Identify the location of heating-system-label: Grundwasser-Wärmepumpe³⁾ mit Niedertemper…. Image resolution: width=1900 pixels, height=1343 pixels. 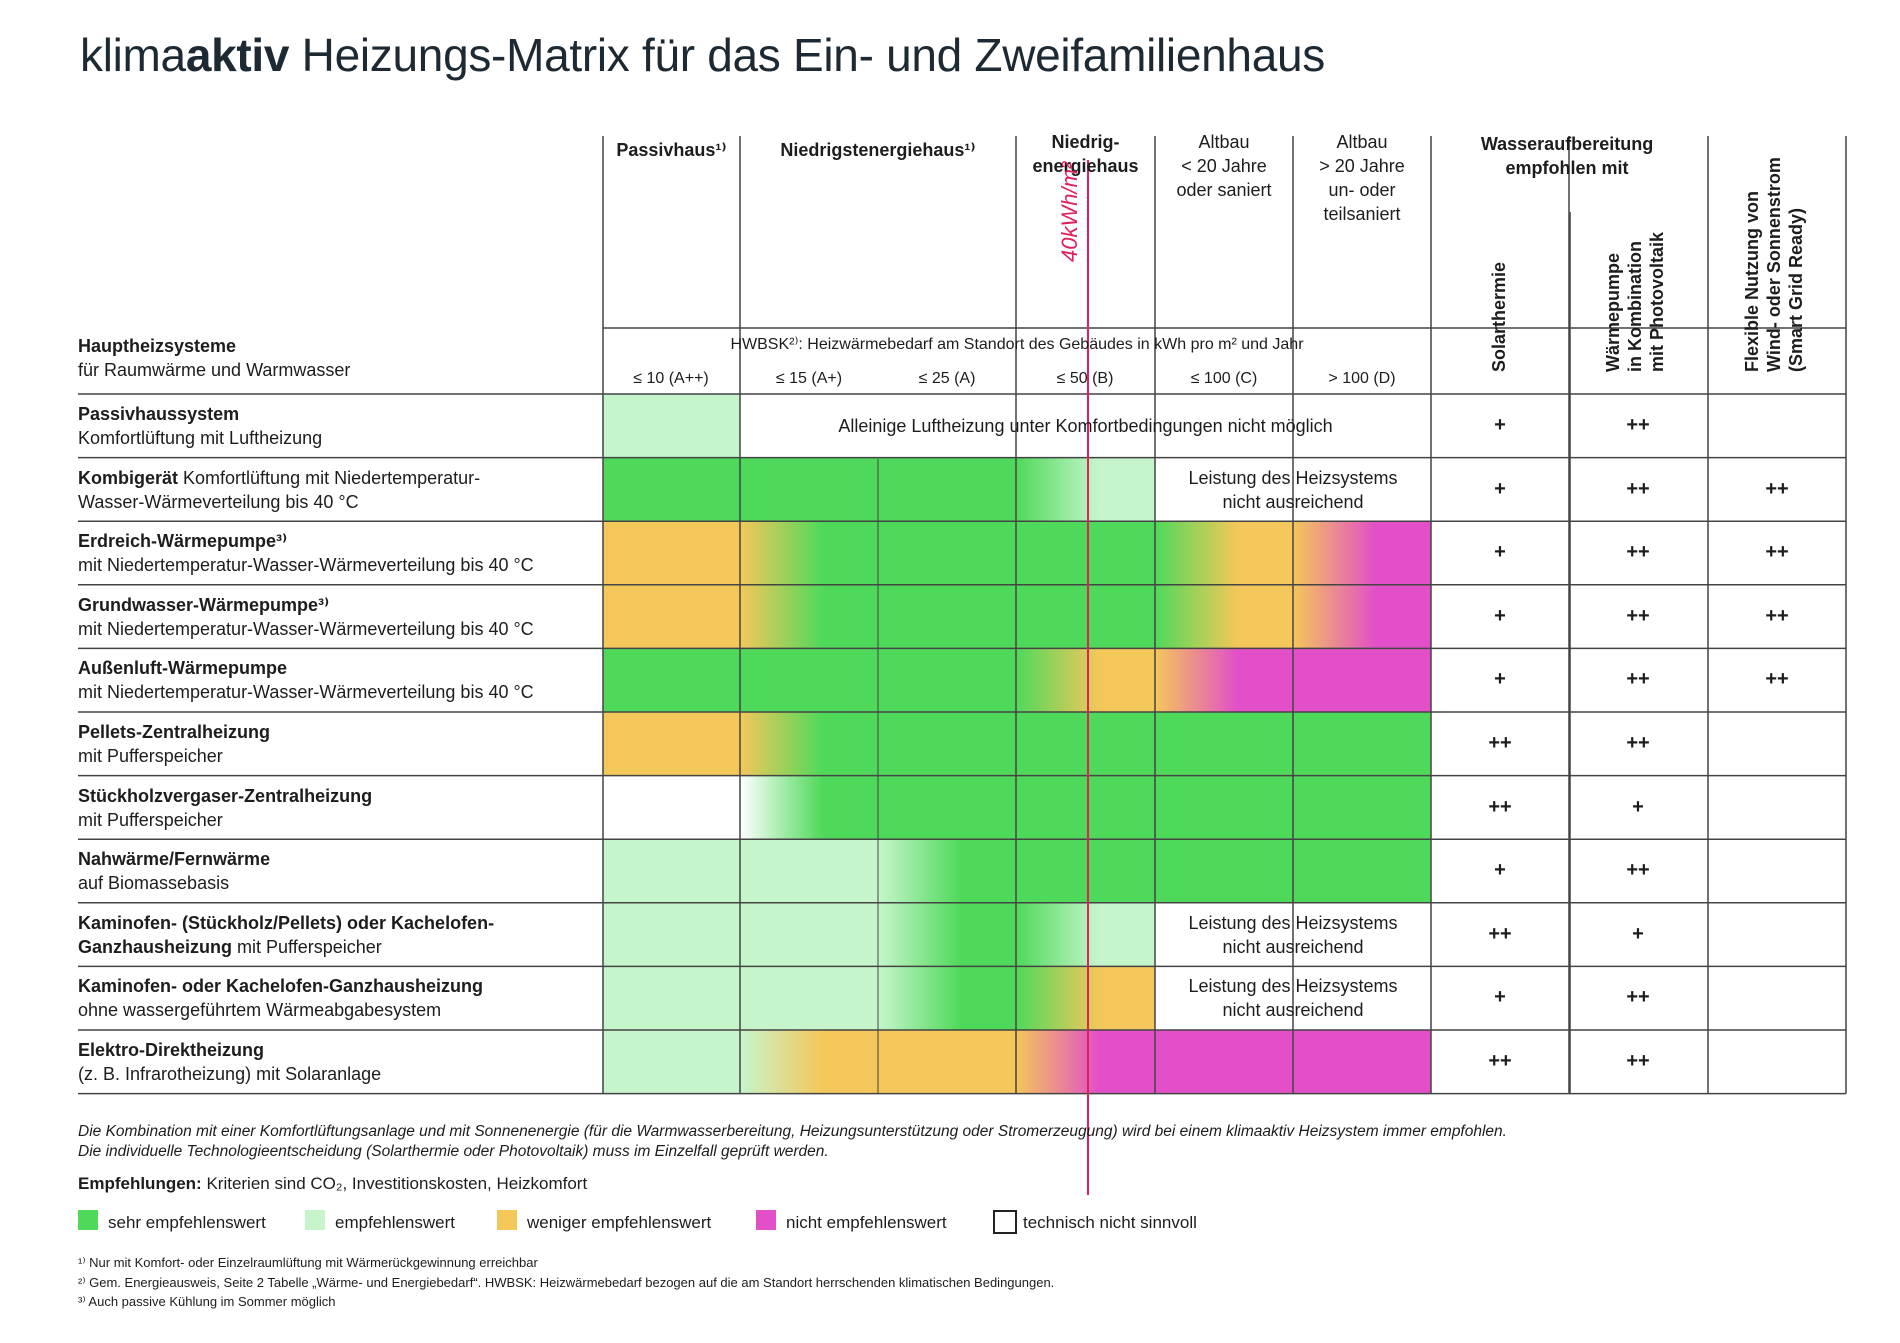
(306, 616).